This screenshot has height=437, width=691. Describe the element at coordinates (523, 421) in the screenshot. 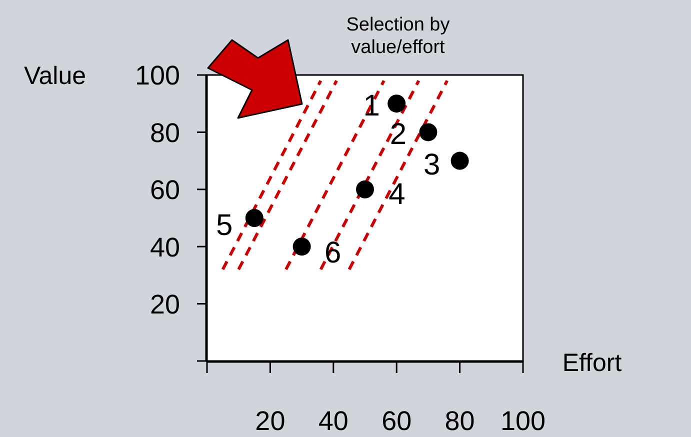

I see `x-tick-label: 100` at that location.